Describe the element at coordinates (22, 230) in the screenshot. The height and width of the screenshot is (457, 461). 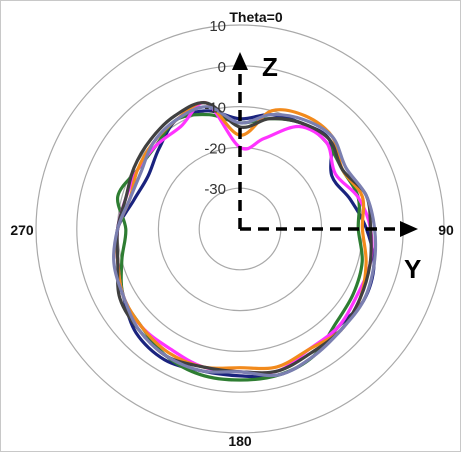
I see `angle-label-270: 270` at that location.